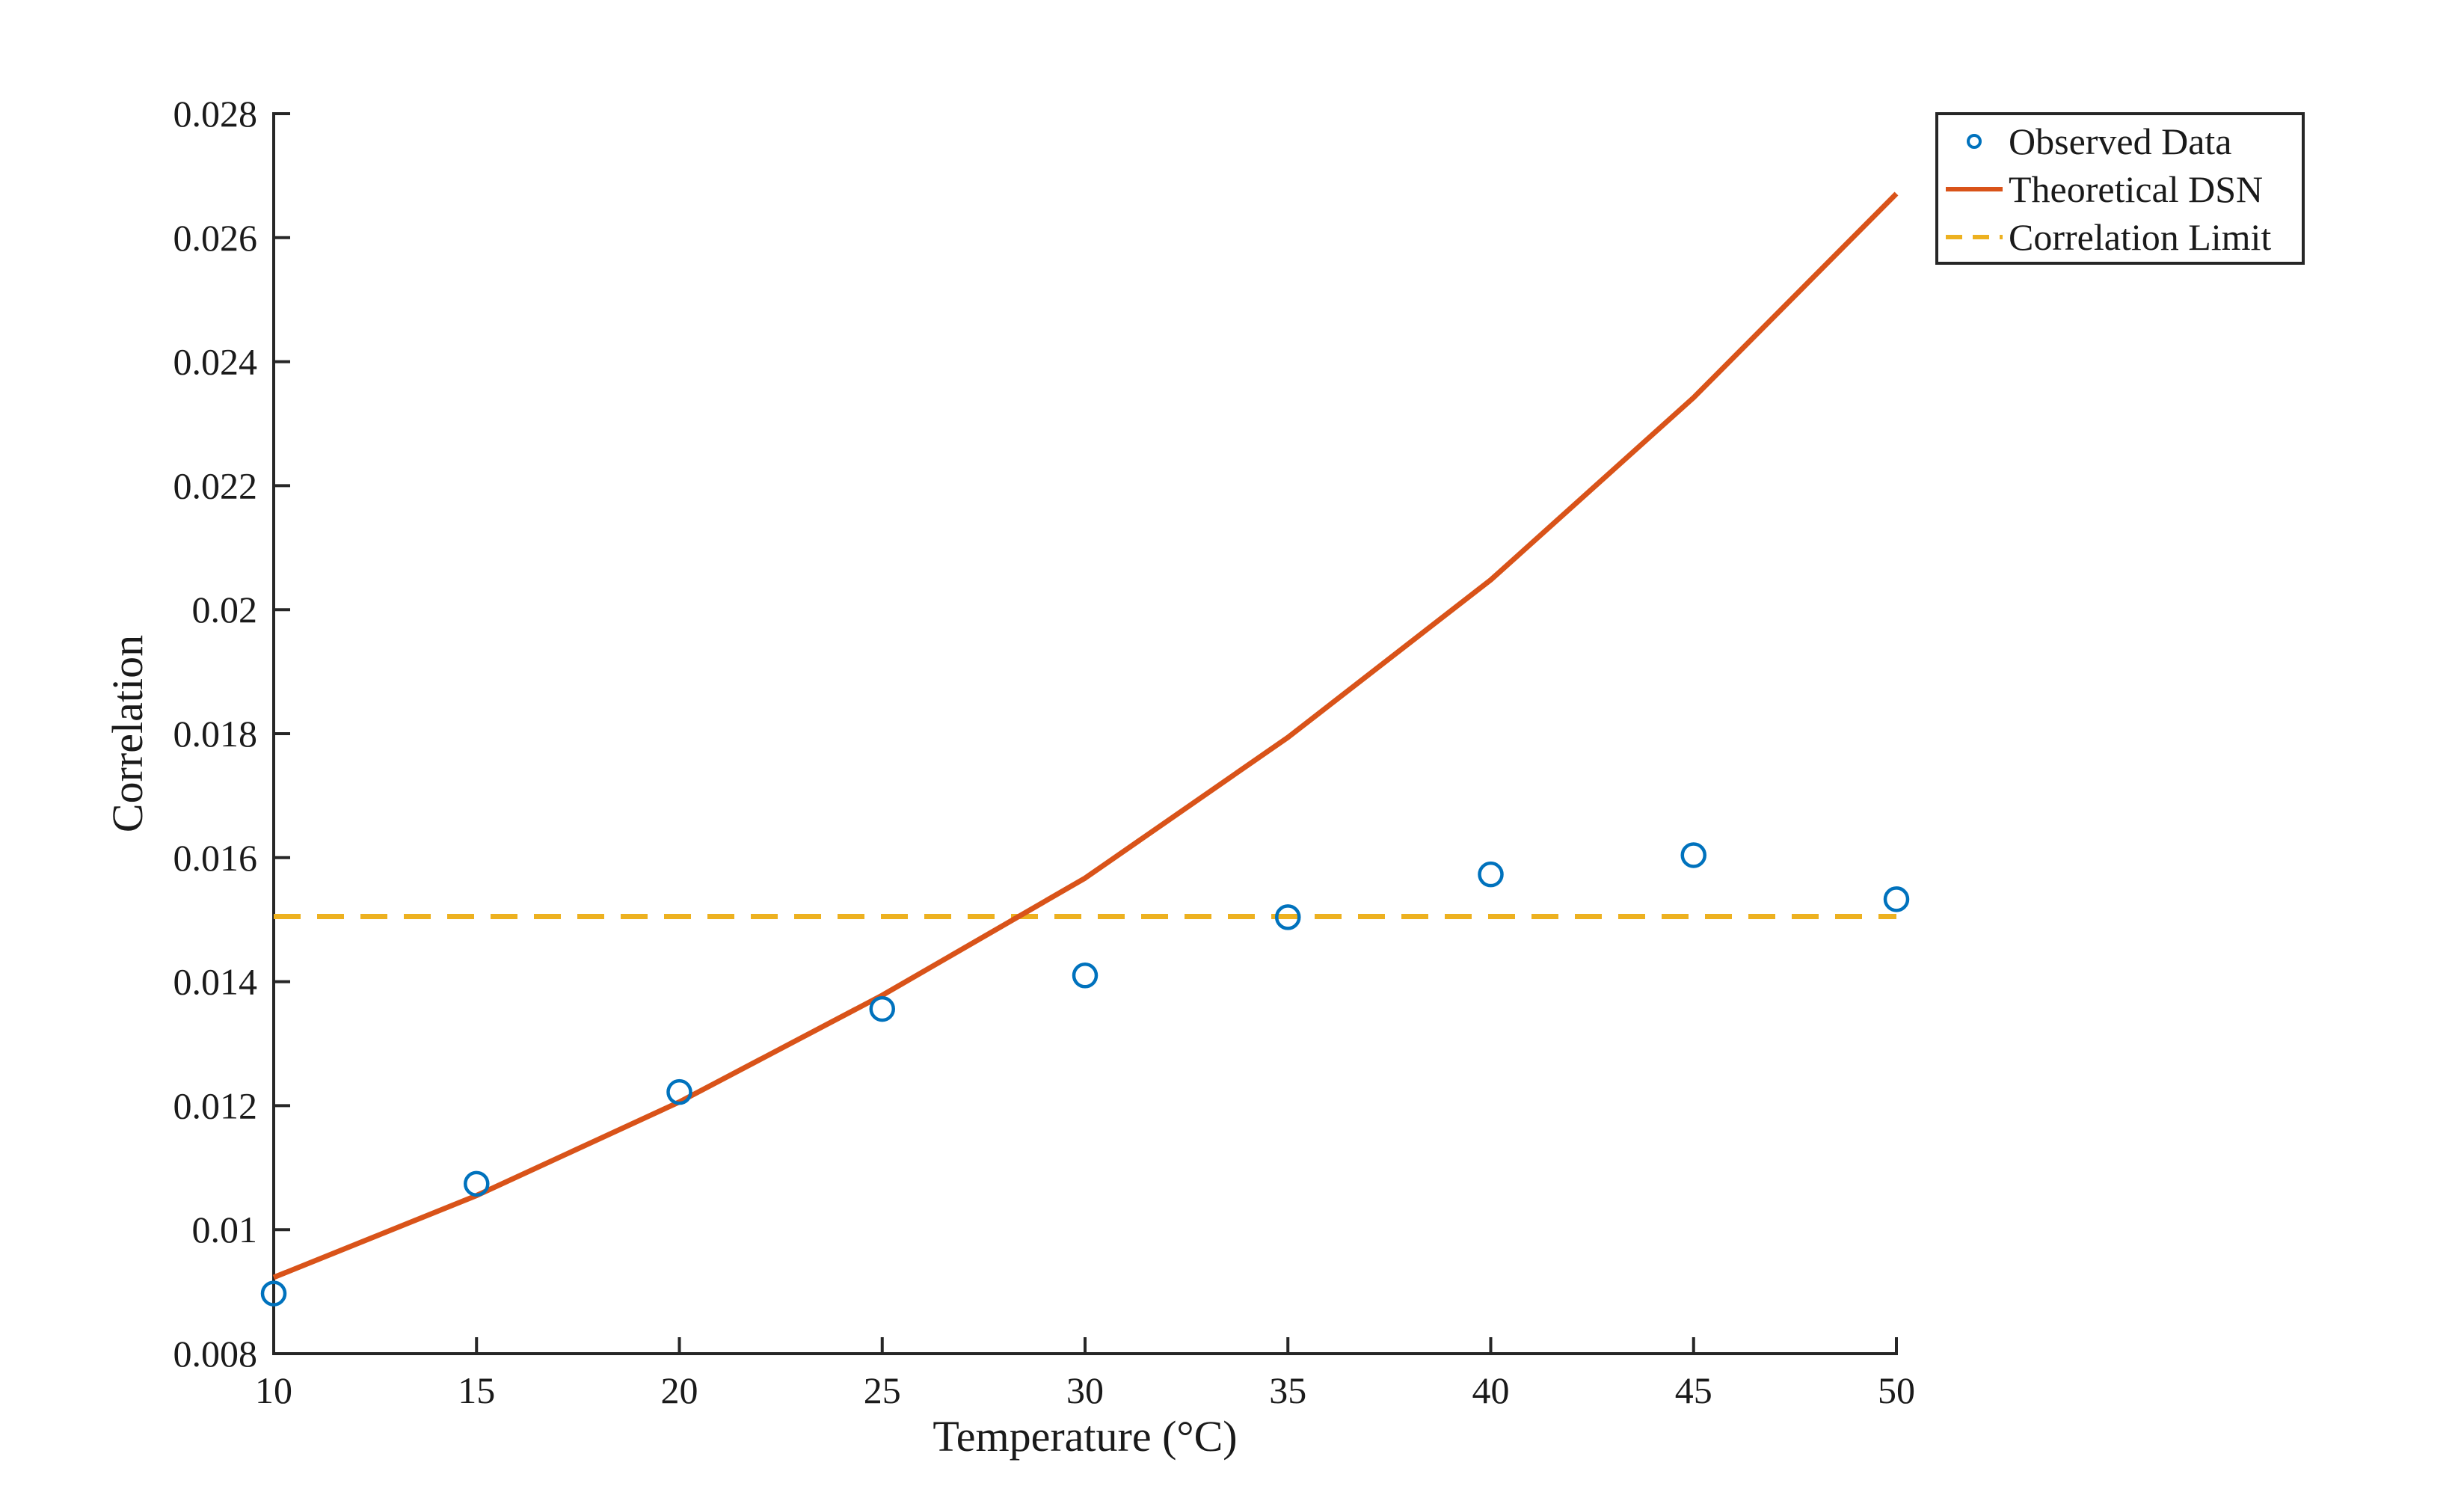 The image size is (2464, 1498). What do you see at coordinates (215, 114) in the screenshot?
I see `y-tick-label: 0.028` at bounding box center [215, 114].